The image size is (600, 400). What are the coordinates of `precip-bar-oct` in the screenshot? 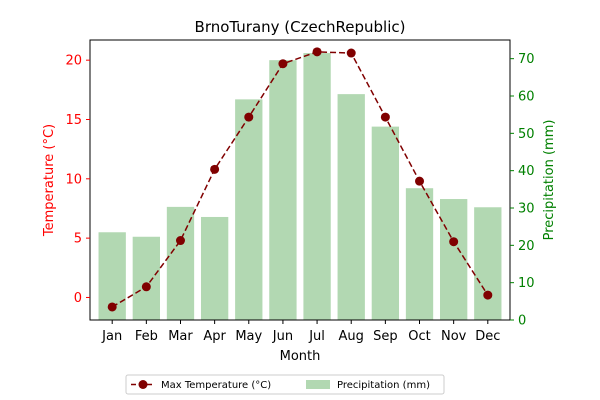 It's located at (419, 254).